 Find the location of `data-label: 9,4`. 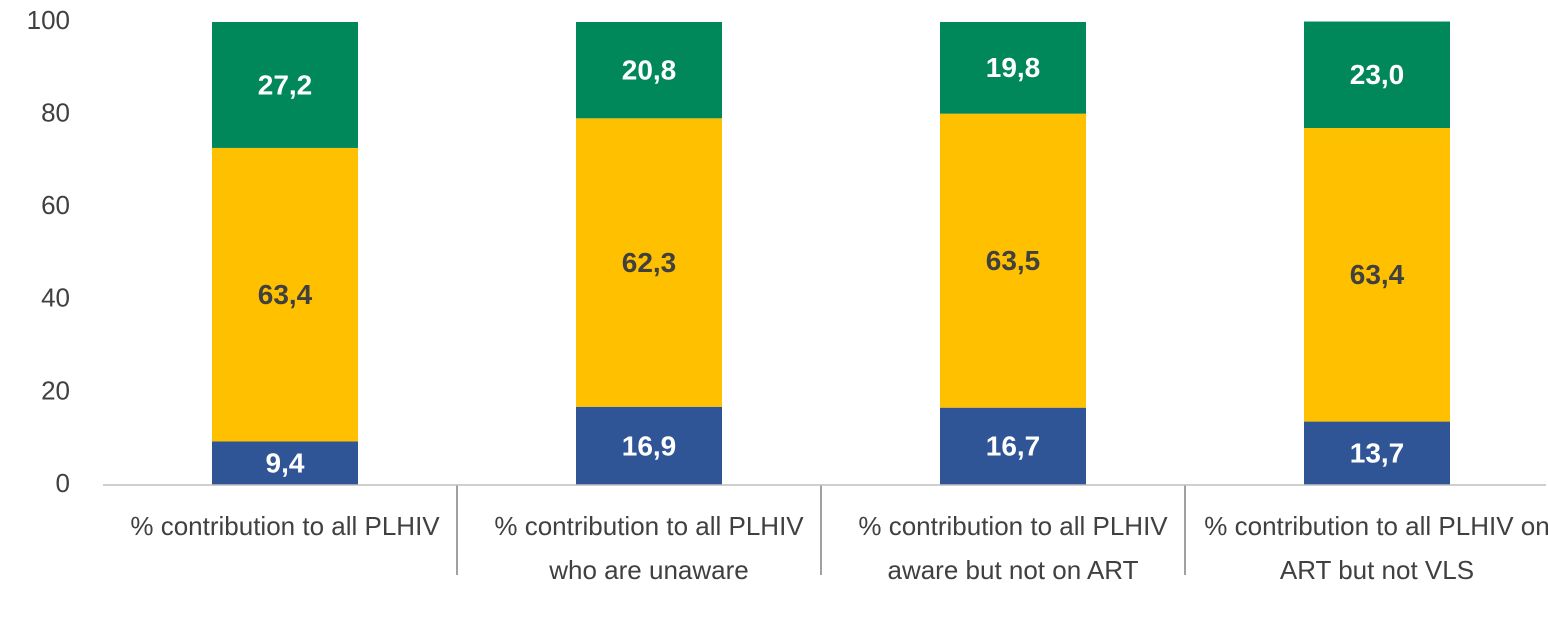

data-label: 9,4 is located at coordinates (285, 463).